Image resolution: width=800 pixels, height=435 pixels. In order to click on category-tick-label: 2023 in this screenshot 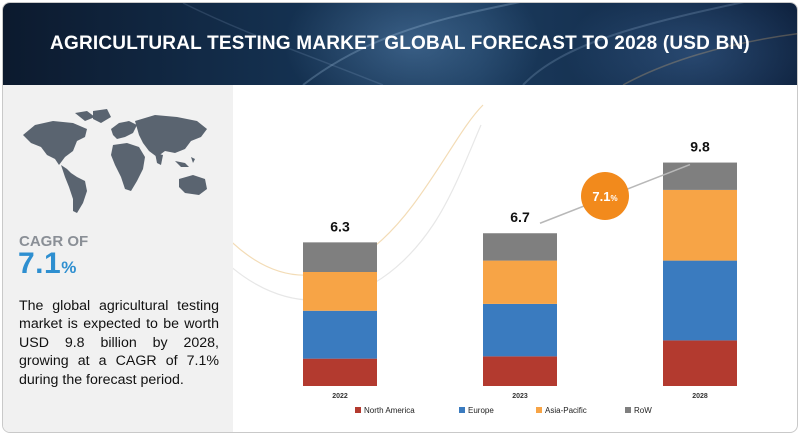, I will do `click(520, 396)`.